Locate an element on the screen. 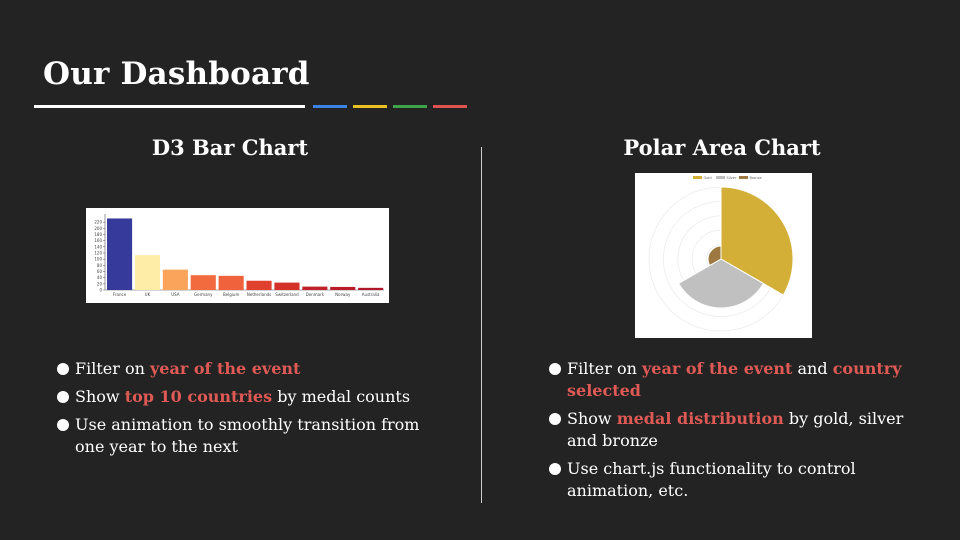 The height and width of the screenshot is (540, 960). bullet-text-part: and is located at coordinates (812, 368).